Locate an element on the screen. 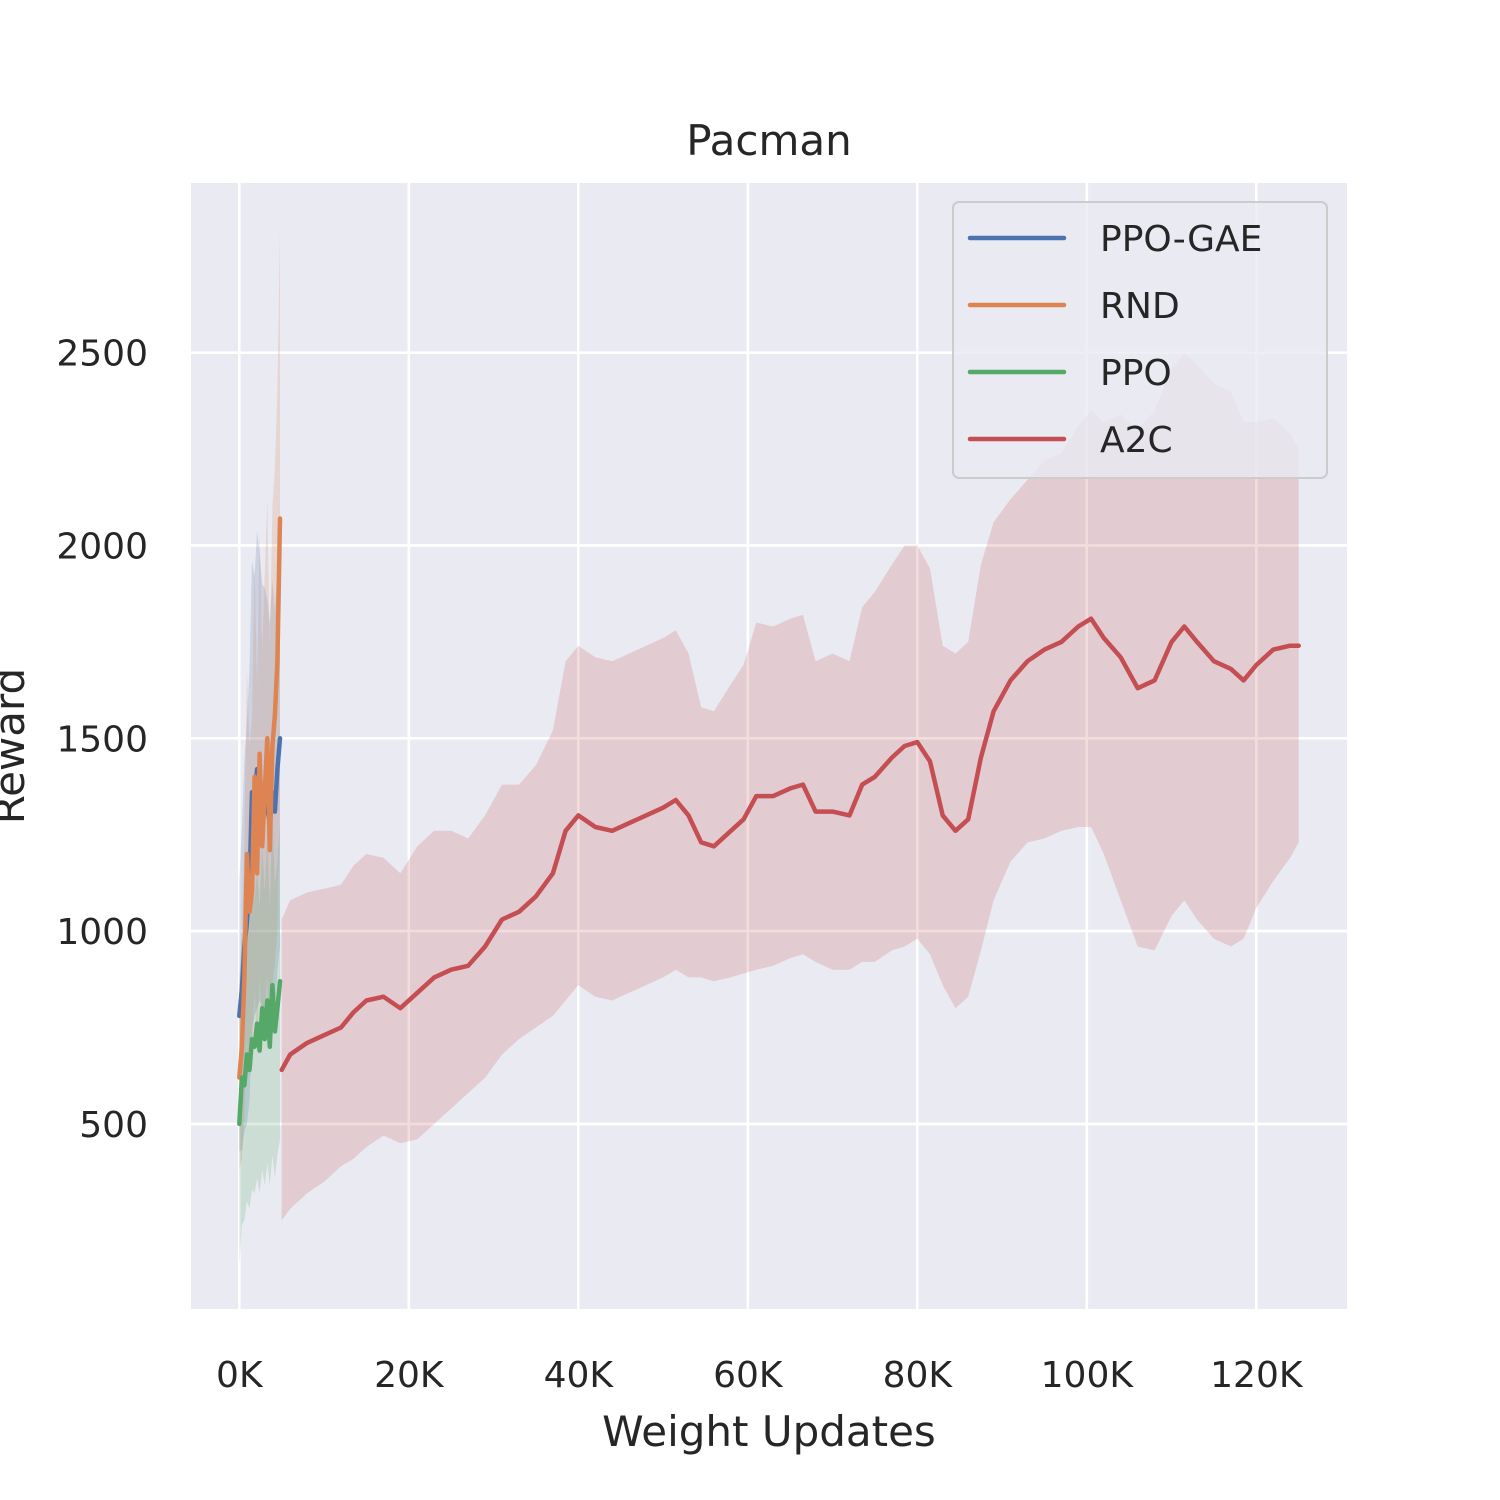  chart-title: Pacman is located at coordinates (769, 140).